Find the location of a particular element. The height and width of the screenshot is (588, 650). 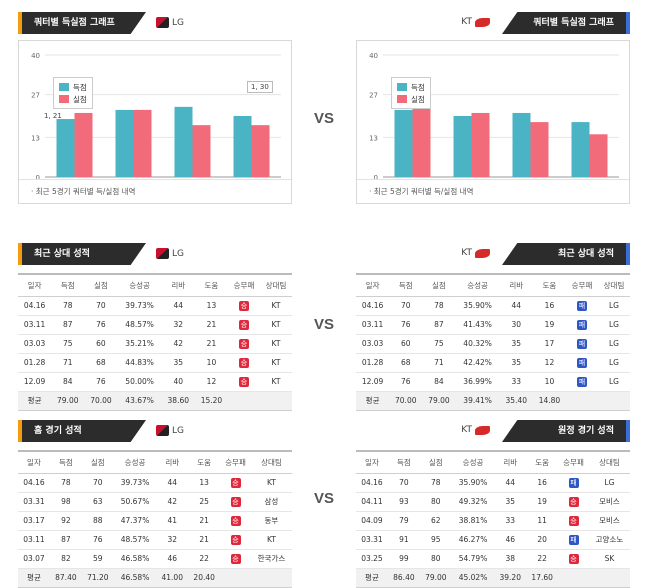

legend-score-label: 득점 is located at coordinates (418, 87).